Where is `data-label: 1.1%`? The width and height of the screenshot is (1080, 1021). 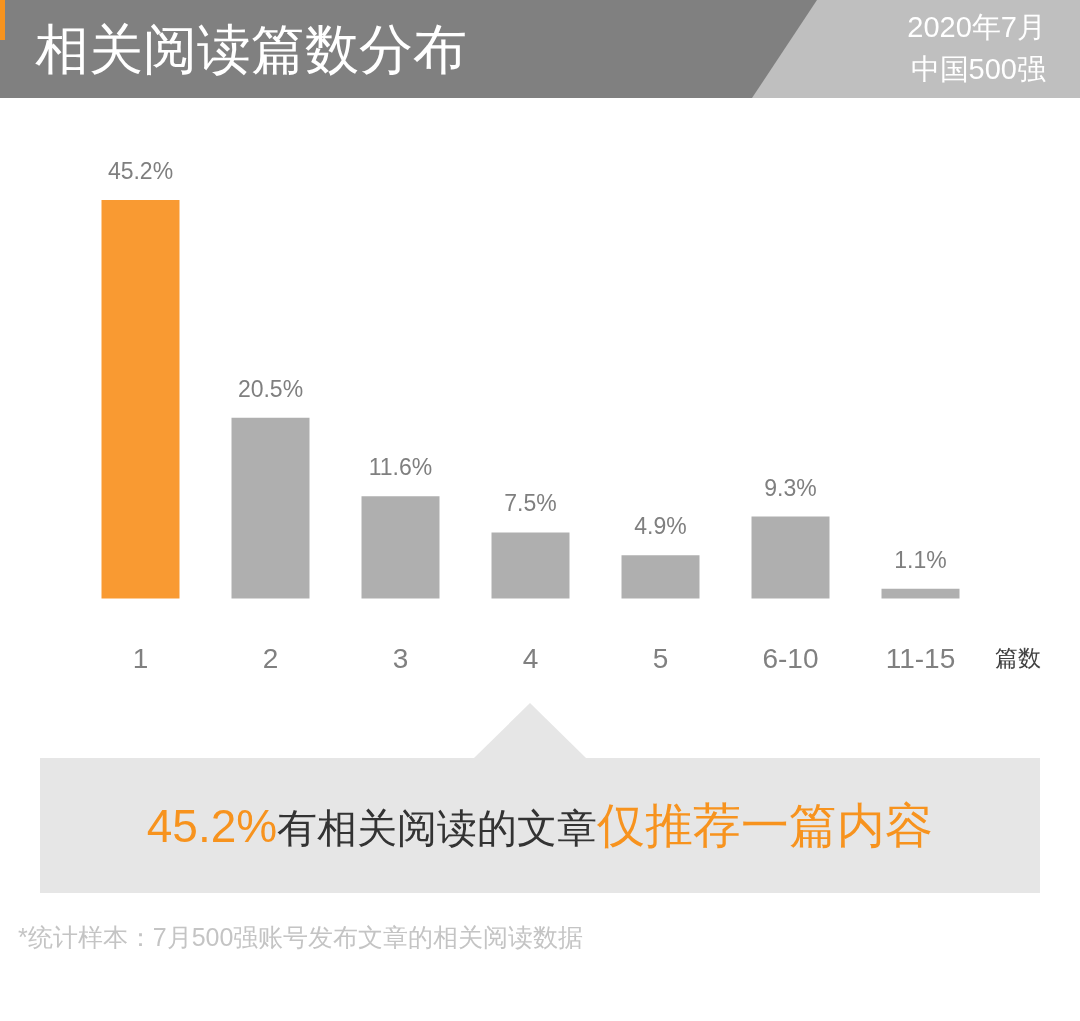
data-label: 1.1% is located at coordinates (920, 559).